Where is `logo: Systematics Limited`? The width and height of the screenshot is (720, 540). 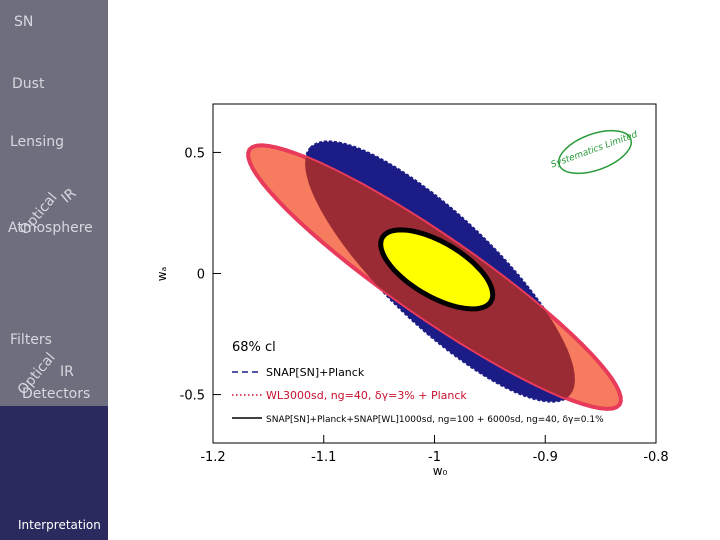 logo: Systematics Limited is located at coordinates (594, 150).